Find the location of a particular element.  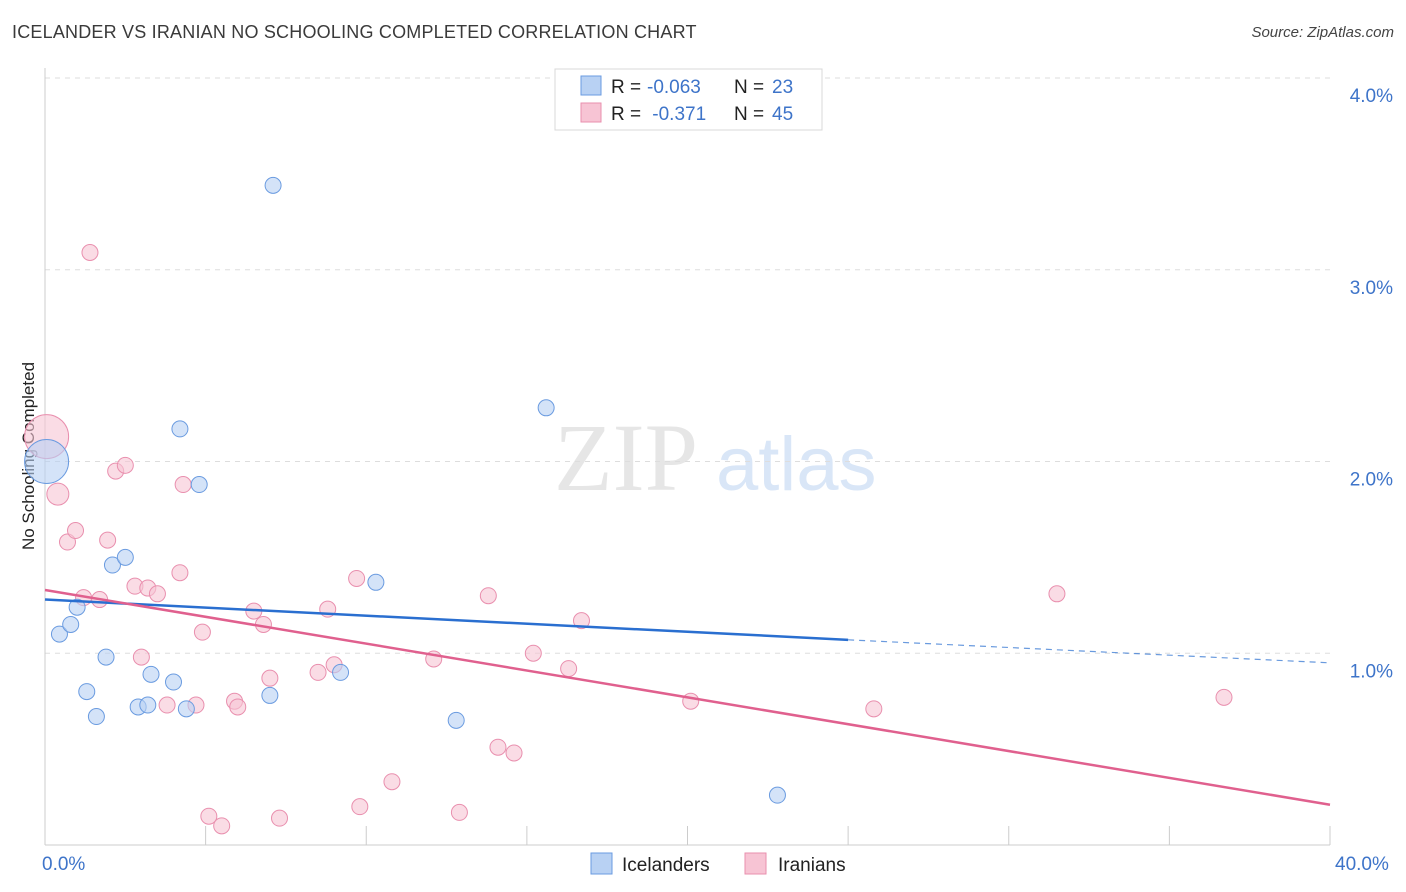

x-tick-label-min: 0.0% is located at coordinates (63, 864).